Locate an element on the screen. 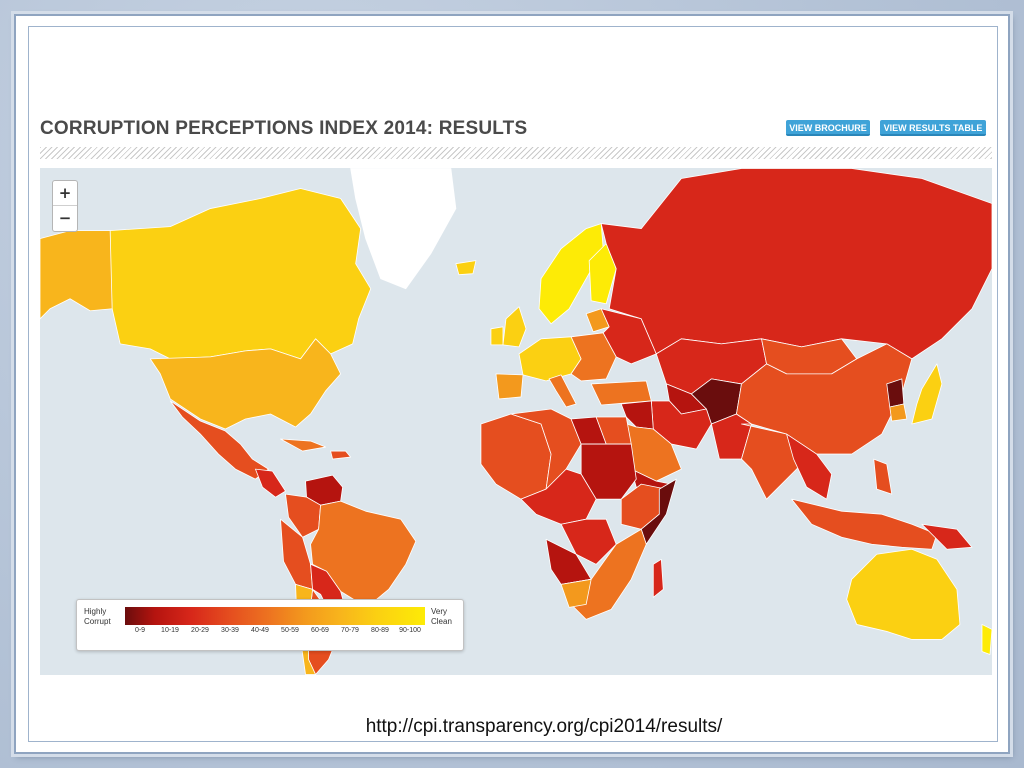 Image resolution: width=1024 pixels, height=768 pixels. region-caribbean is located at coordinates (341, 455).